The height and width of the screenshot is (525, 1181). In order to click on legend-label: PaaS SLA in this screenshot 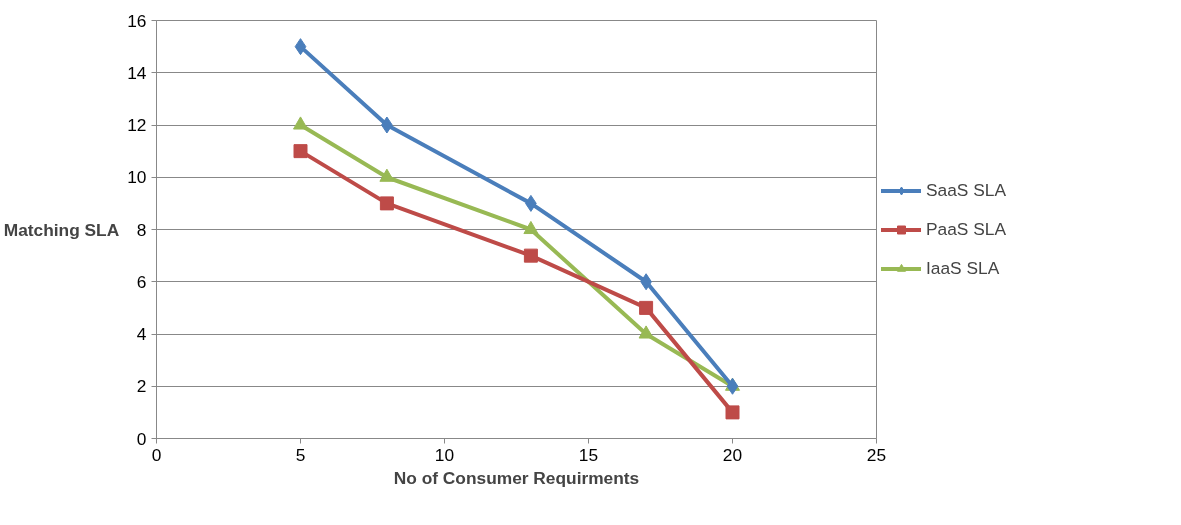, I will do `click(966, 229)`.